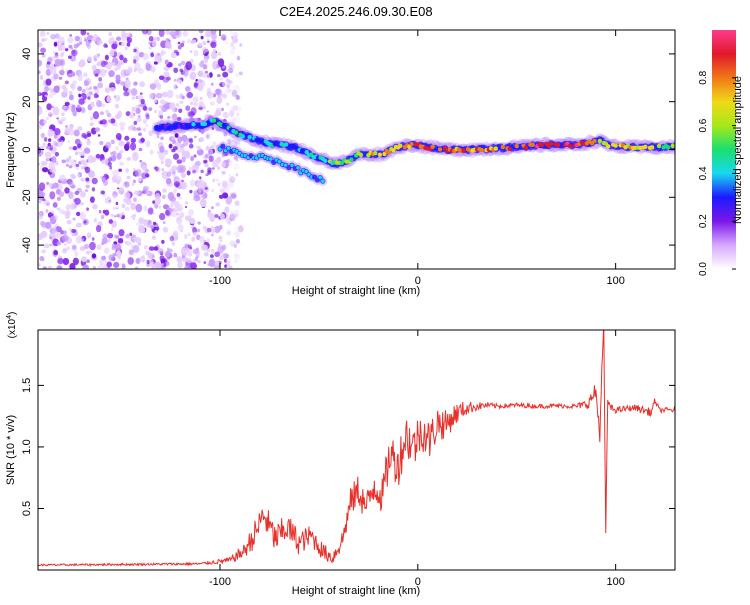 This screenshot has width=750, height=605. I want to click on noise-speckles, so click(141, 149).